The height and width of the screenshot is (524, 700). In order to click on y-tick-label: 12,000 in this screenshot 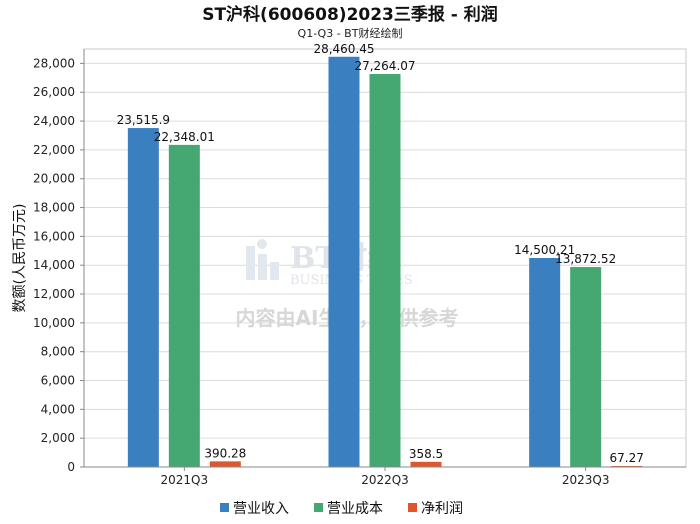, I will do `click(54, 294)`.